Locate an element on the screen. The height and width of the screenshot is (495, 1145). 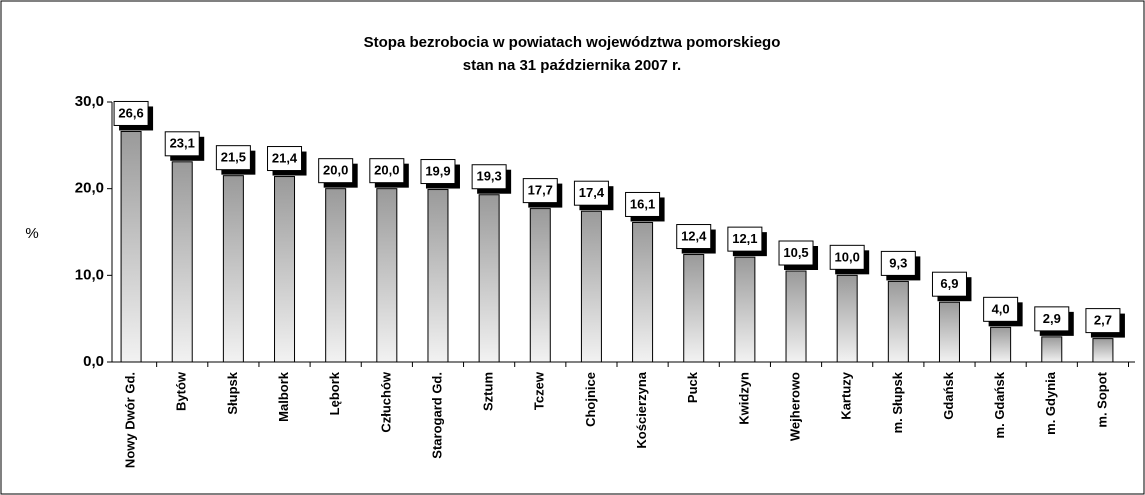
x-tick-label: Starogard Gd. is located at coordinates (436, 415).